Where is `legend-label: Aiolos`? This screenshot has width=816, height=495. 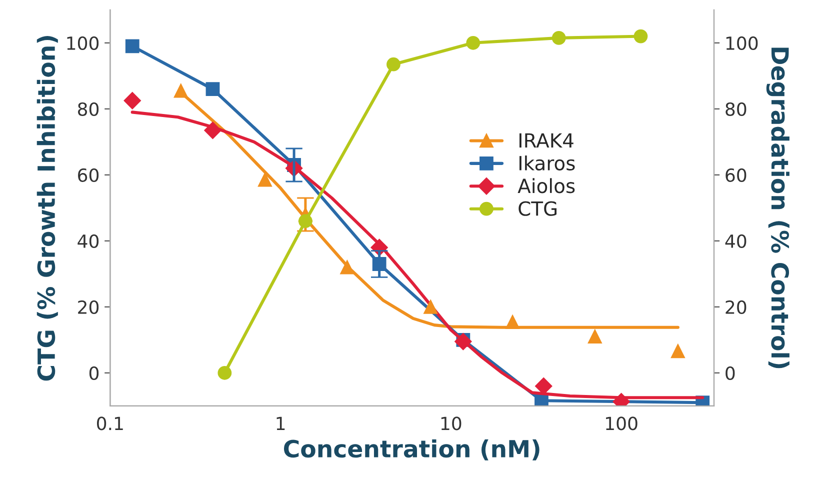
legend-label: Aiolos is located at coordinates (546, 186).